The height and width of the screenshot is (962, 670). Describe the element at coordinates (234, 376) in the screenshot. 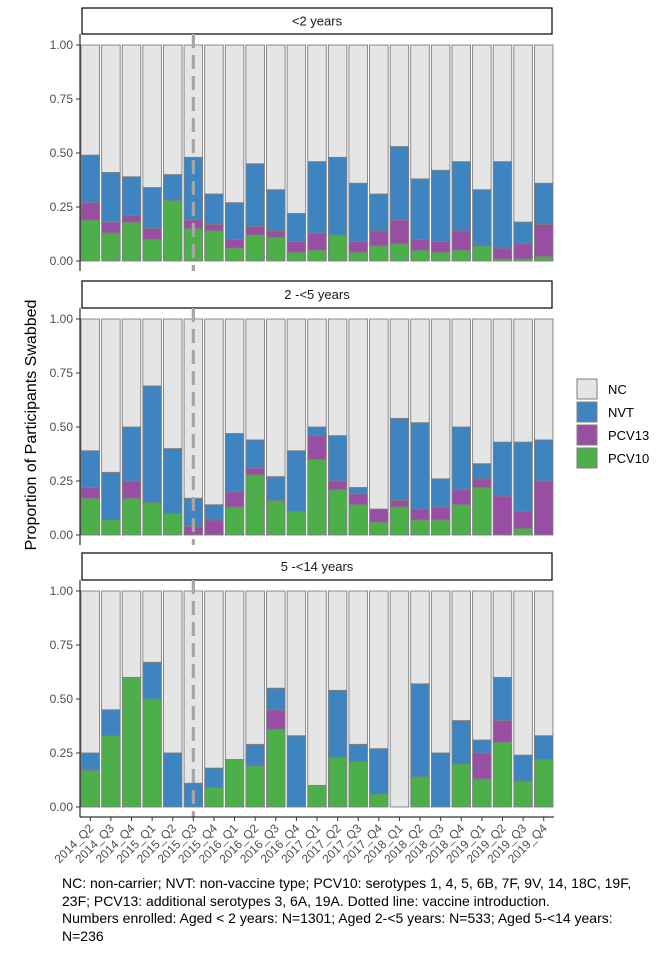

I see `bar-nc-2016_Q1` at that location.